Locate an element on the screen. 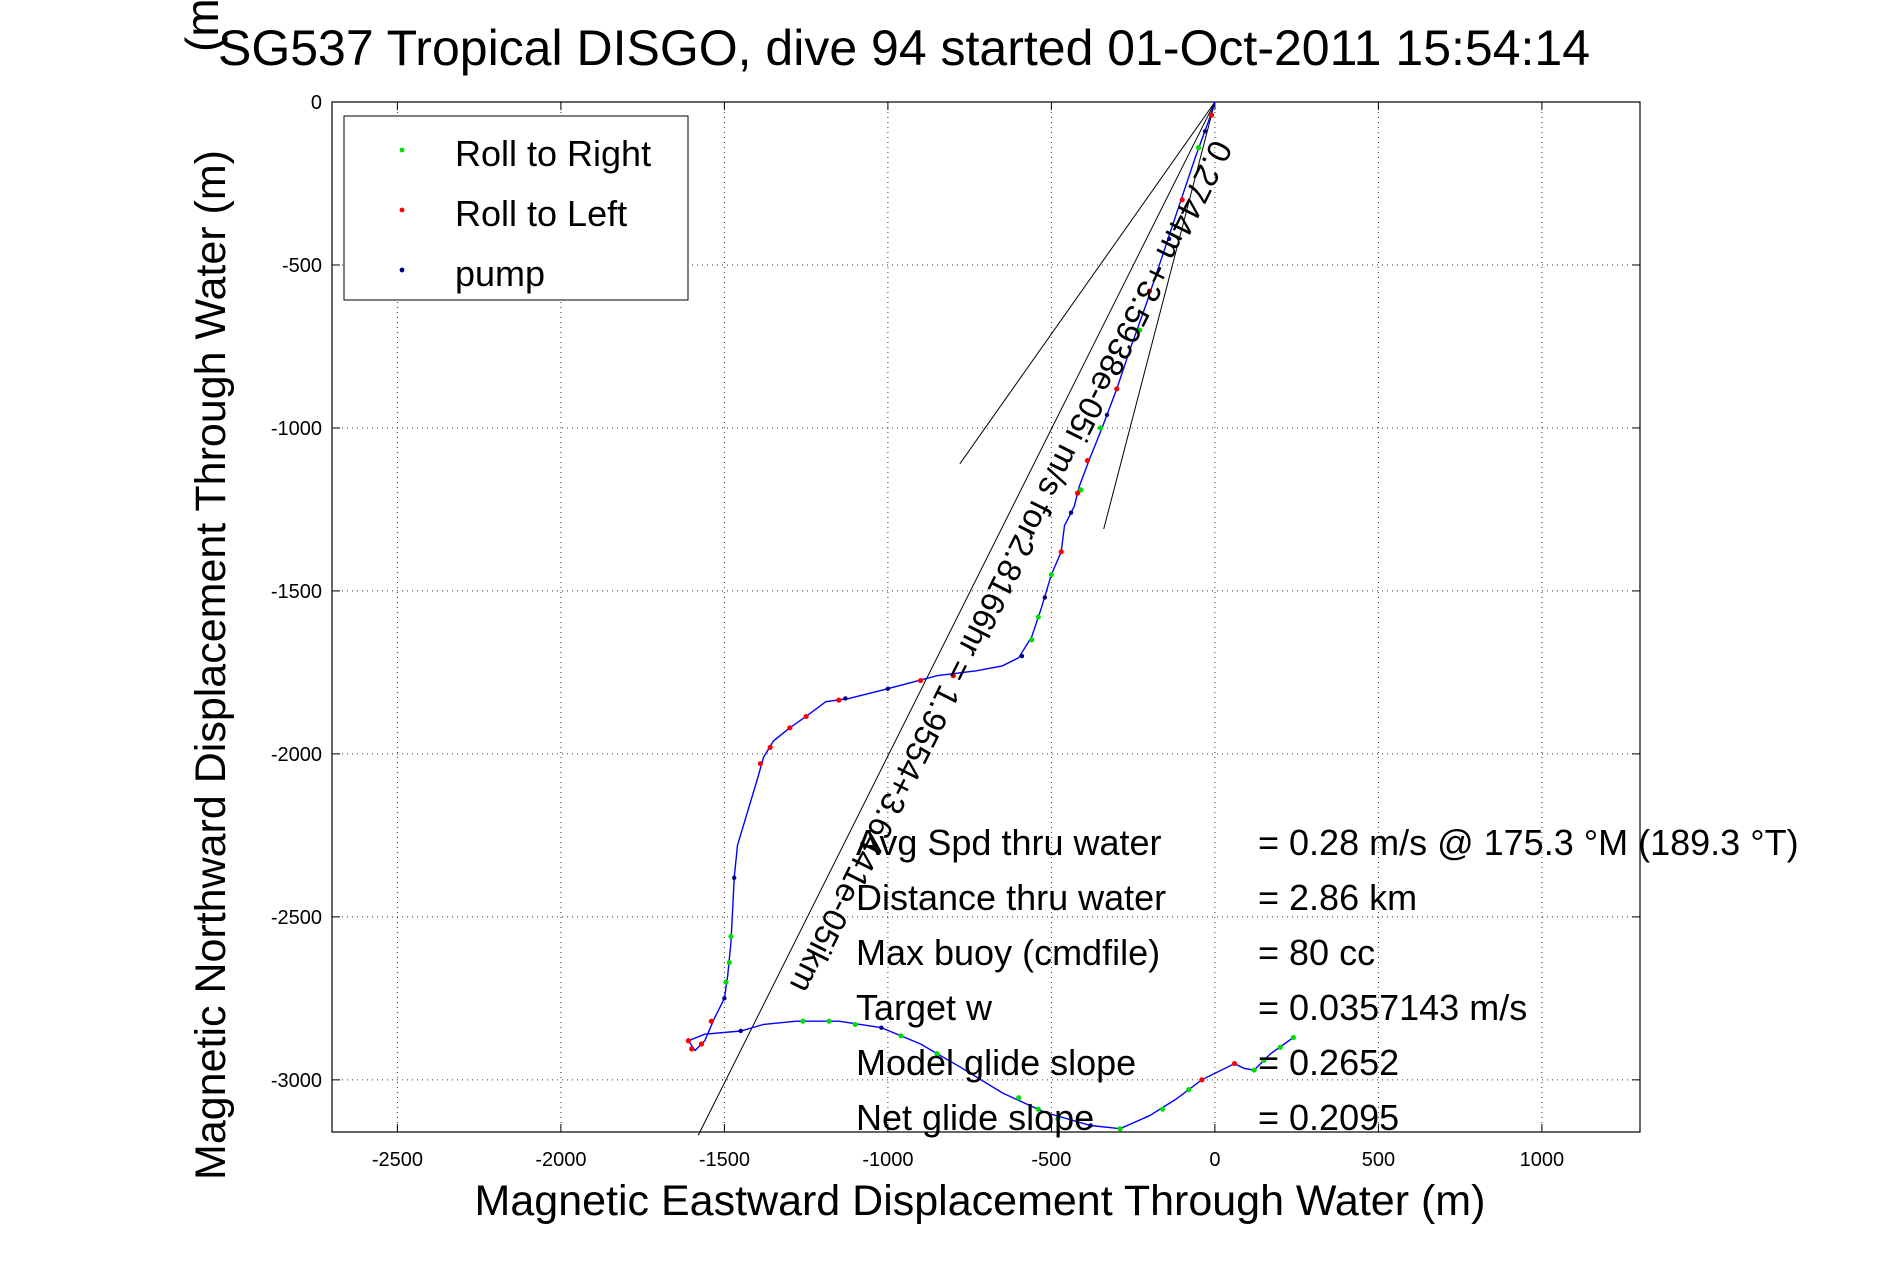  x-tick-label: 500 is located at coordinates (1378, 1160).